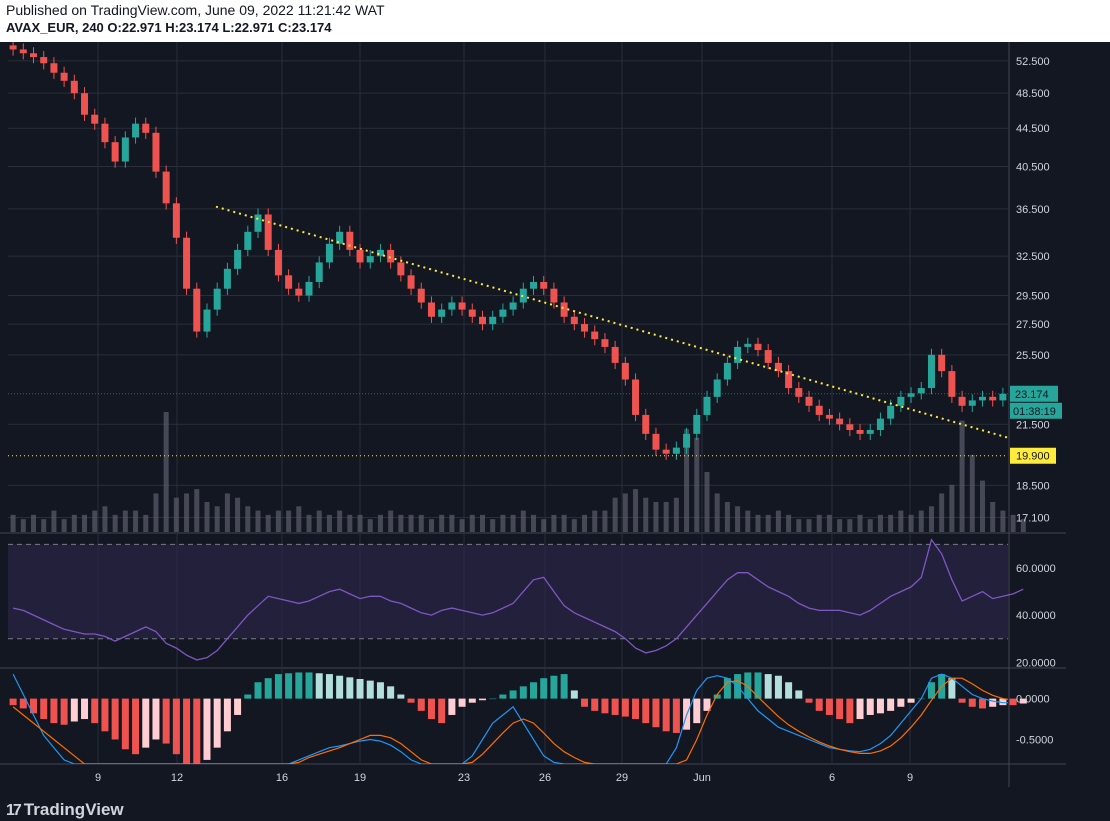 This screenshot has width=1110, height=821. Describe the element at coordinates (55, 27) in the screenshot. I see `symbol-label: AVAX_EUR, 240` at that location.